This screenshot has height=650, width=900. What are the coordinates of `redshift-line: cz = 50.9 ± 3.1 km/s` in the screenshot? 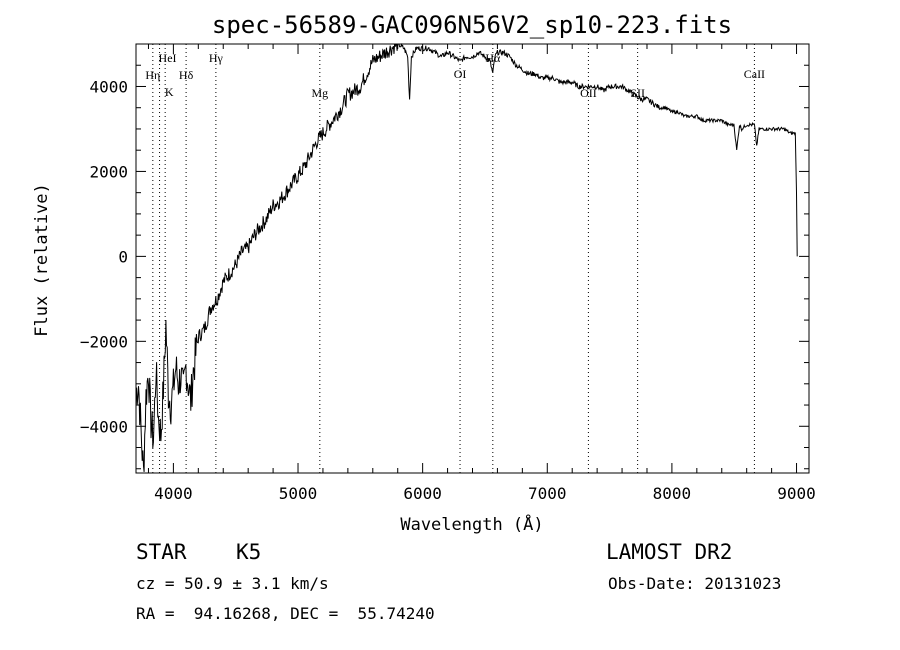 It's located at (232, 583).